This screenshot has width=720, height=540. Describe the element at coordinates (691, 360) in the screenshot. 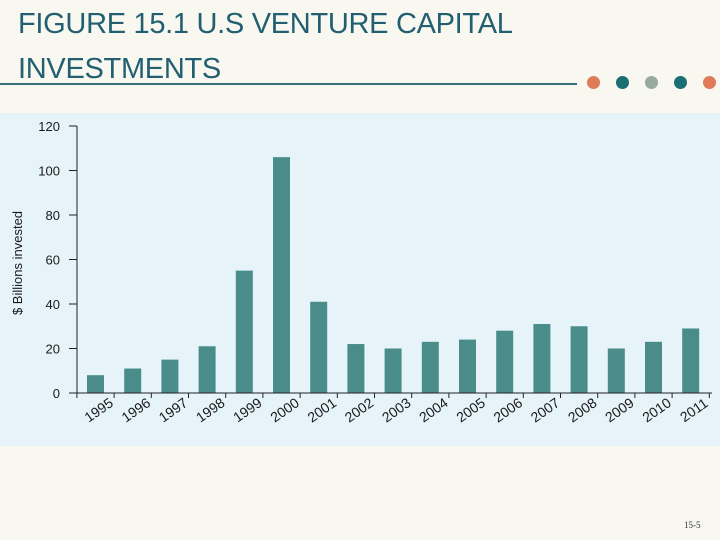

I see `bar-2011` at that location.